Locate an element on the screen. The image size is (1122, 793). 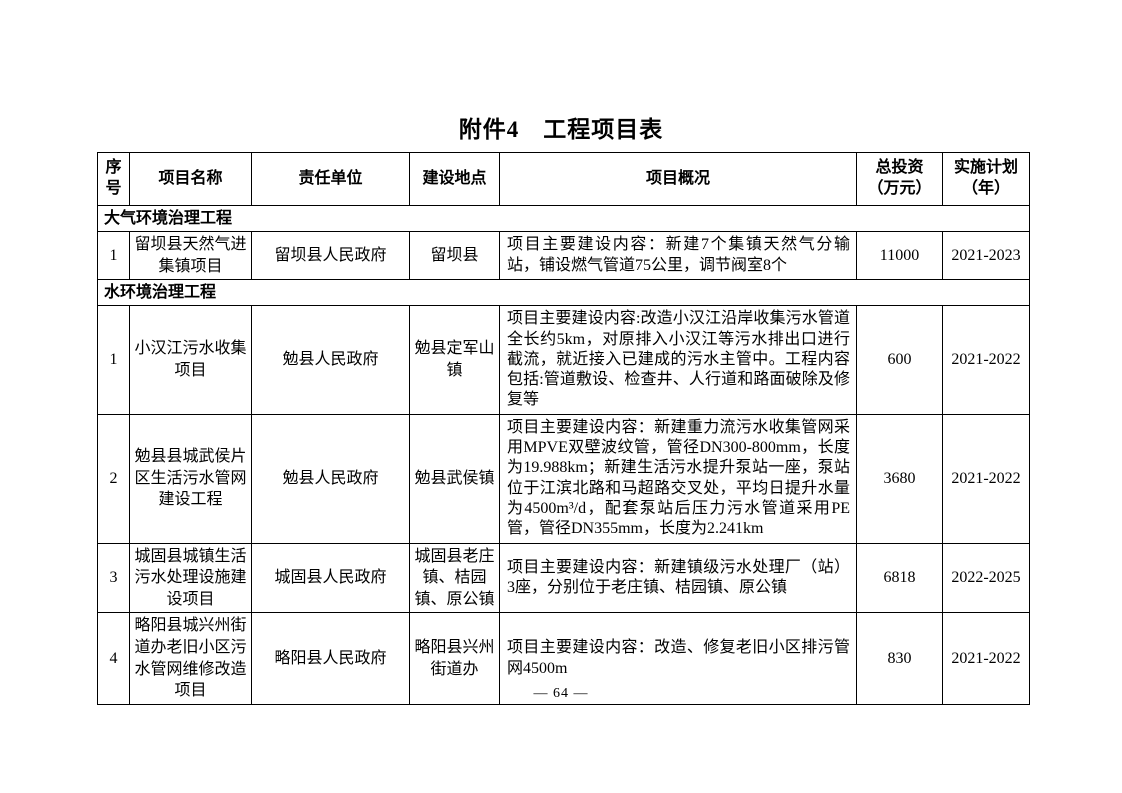
responsible-unit-cell: 略阳县人民政府 is located at coordinates (330, 658).